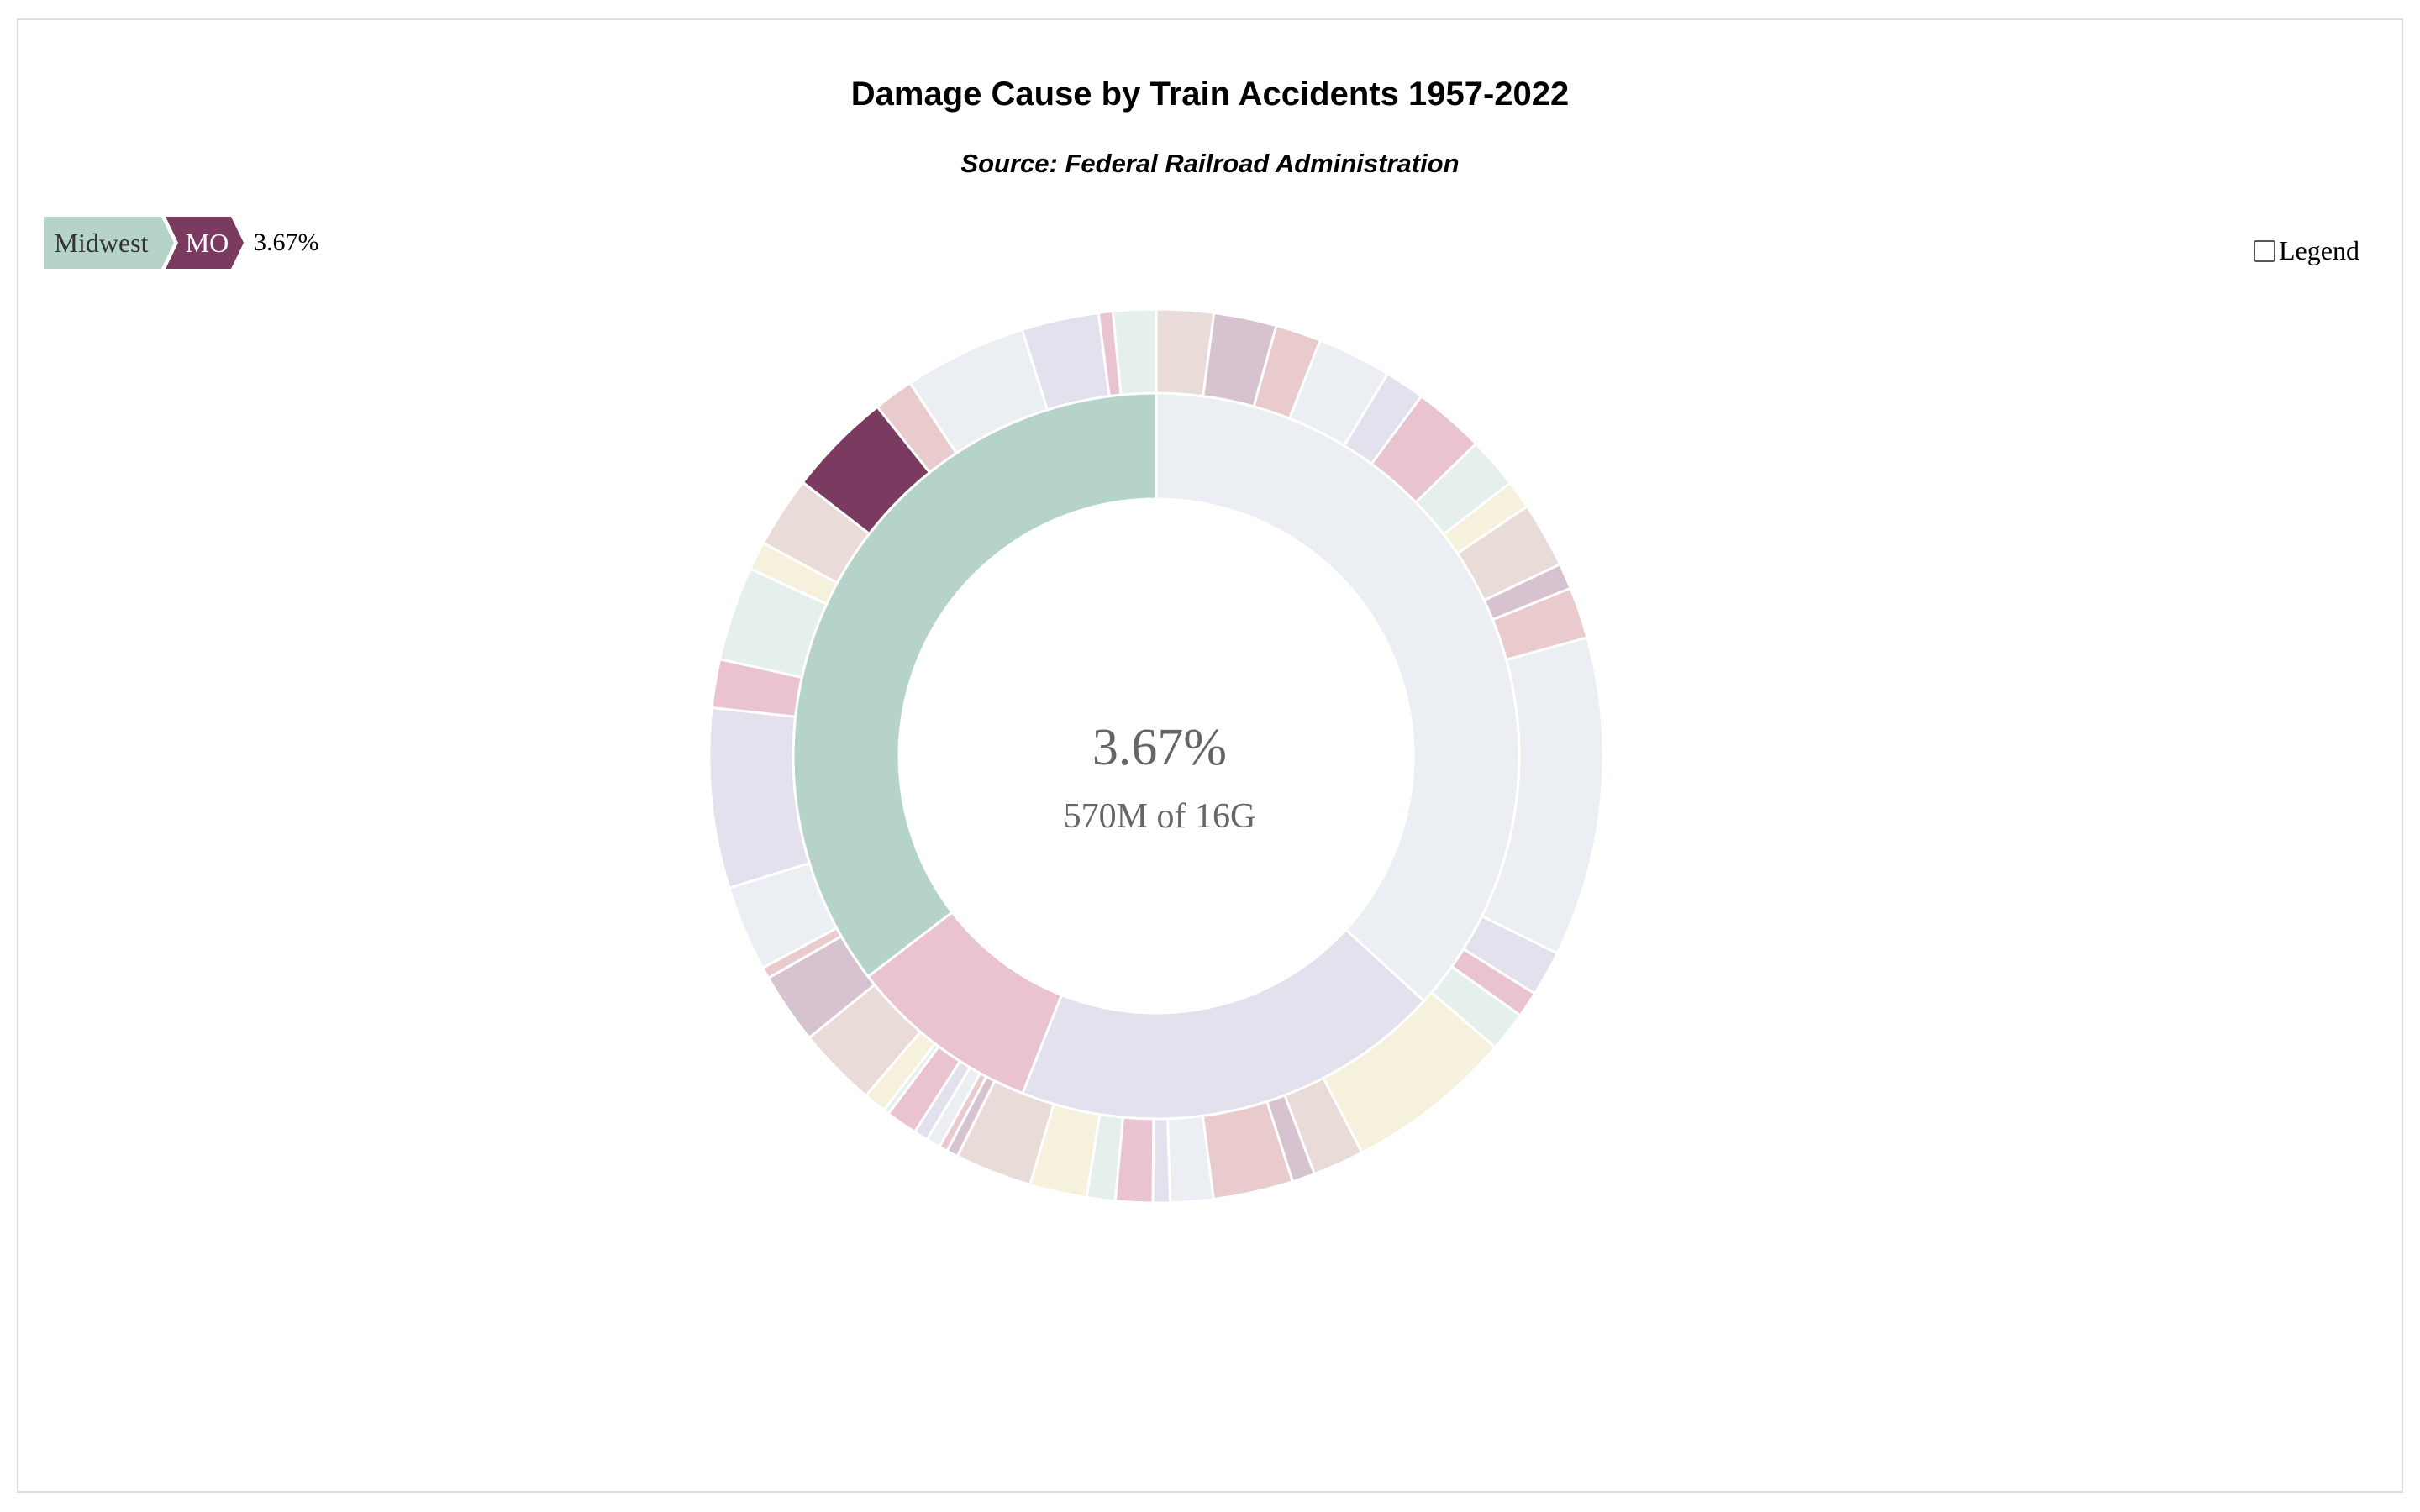  Describe the element at coordinates (101, 242) in the screenshot. I see `breadcrumb-label: Midwest` at that location.